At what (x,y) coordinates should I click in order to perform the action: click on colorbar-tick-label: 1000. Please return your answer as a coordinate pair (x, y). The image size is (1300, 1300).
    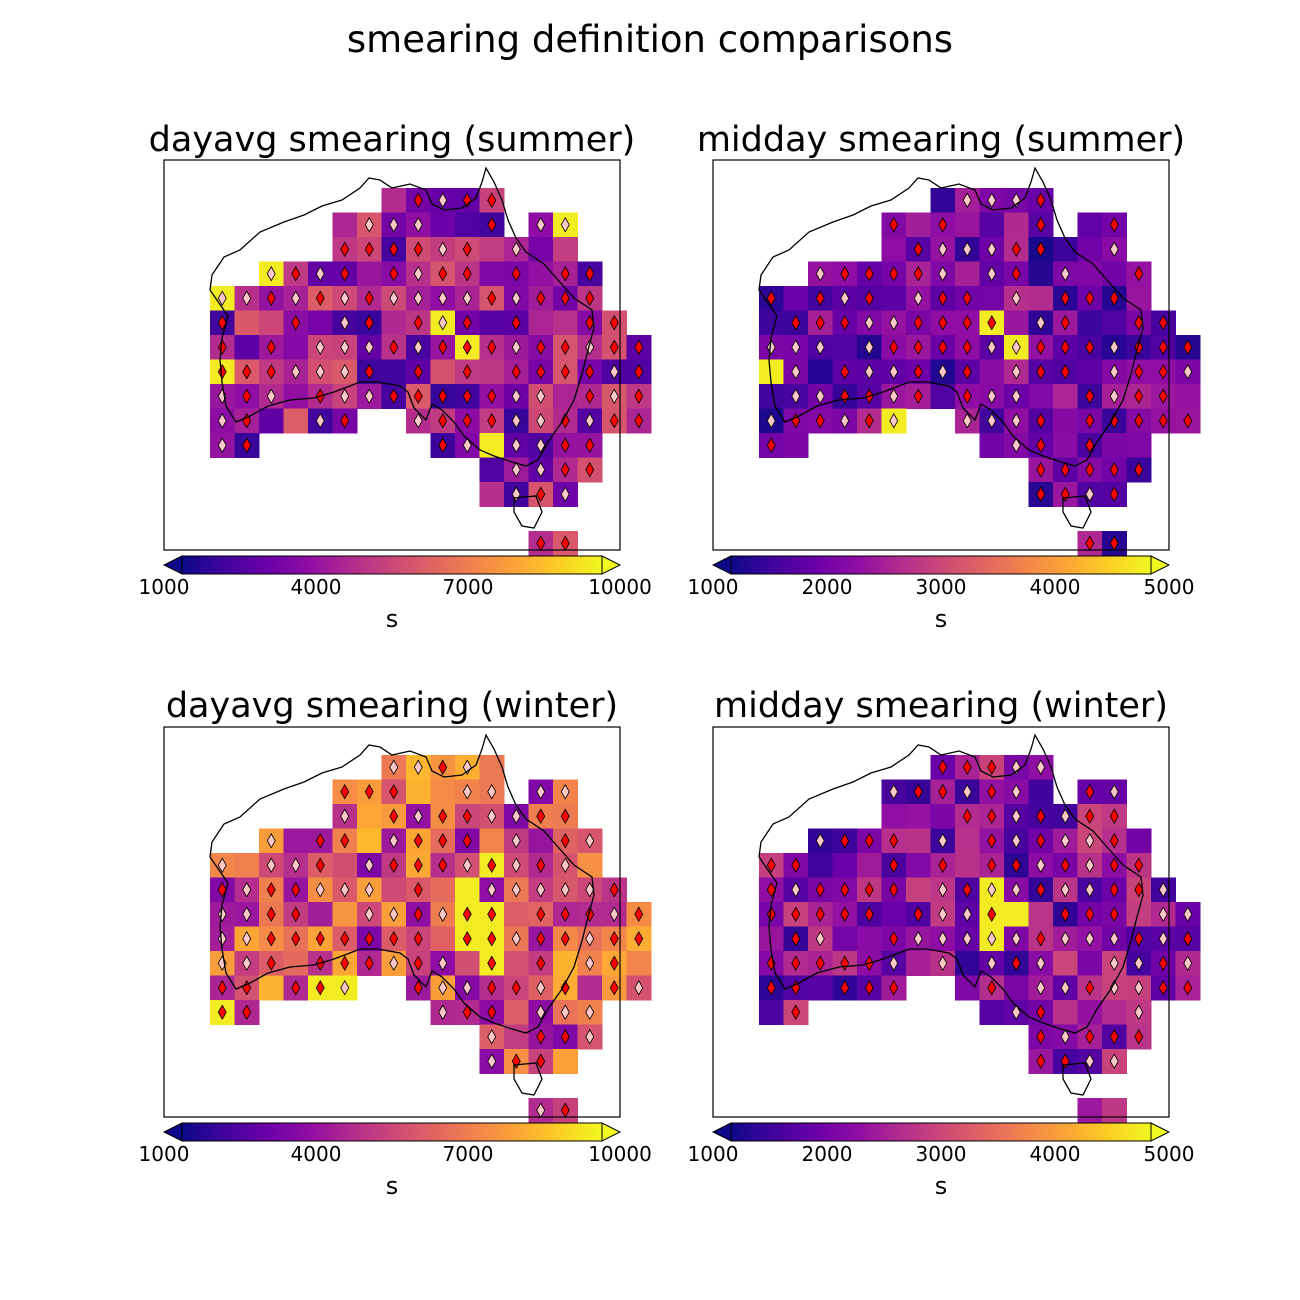
    Looking at the image, I should click on (164, 587).